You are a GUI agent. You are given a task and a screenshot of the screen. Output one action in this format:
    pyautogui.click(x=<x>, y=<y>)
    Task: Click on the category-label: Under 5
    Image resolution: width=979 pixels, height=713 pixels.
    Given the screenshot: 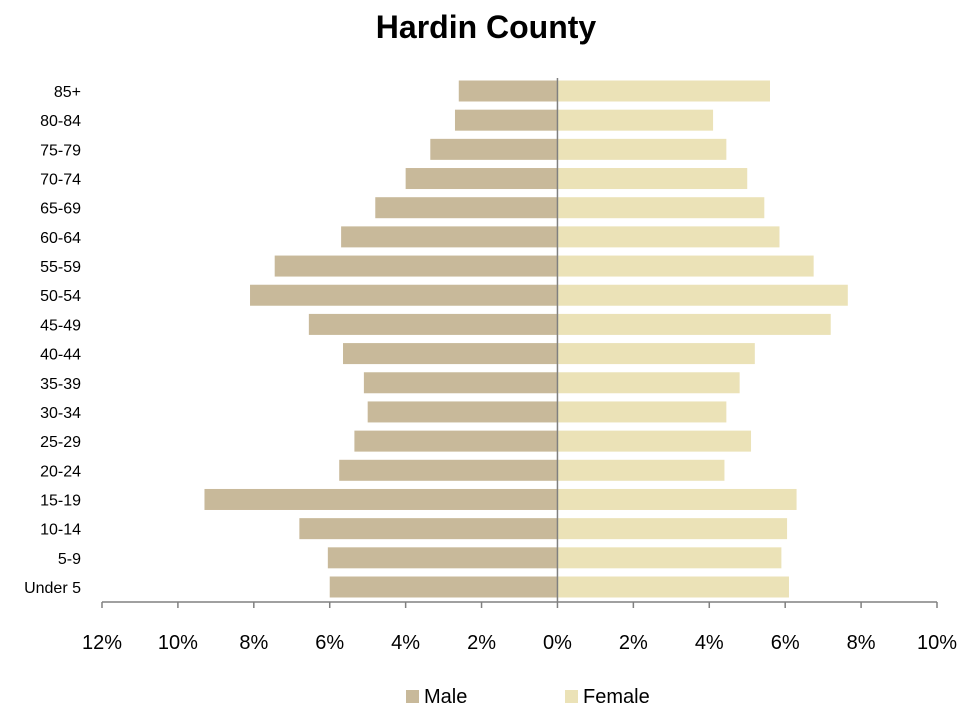 What is the action you would take?
    pyautogui.click(x=52, y=588)
    